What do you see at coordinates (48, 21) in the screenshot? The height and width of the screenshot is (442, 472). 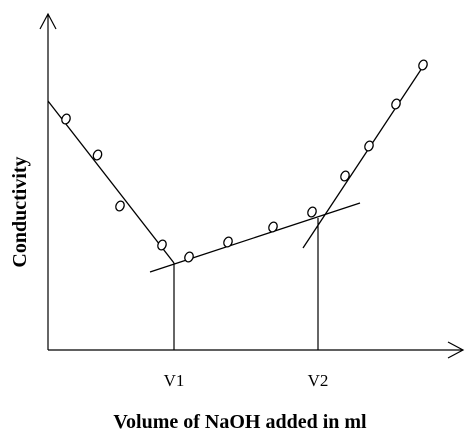 I see `y-axis-arrow` at bounding box center [48, 21].